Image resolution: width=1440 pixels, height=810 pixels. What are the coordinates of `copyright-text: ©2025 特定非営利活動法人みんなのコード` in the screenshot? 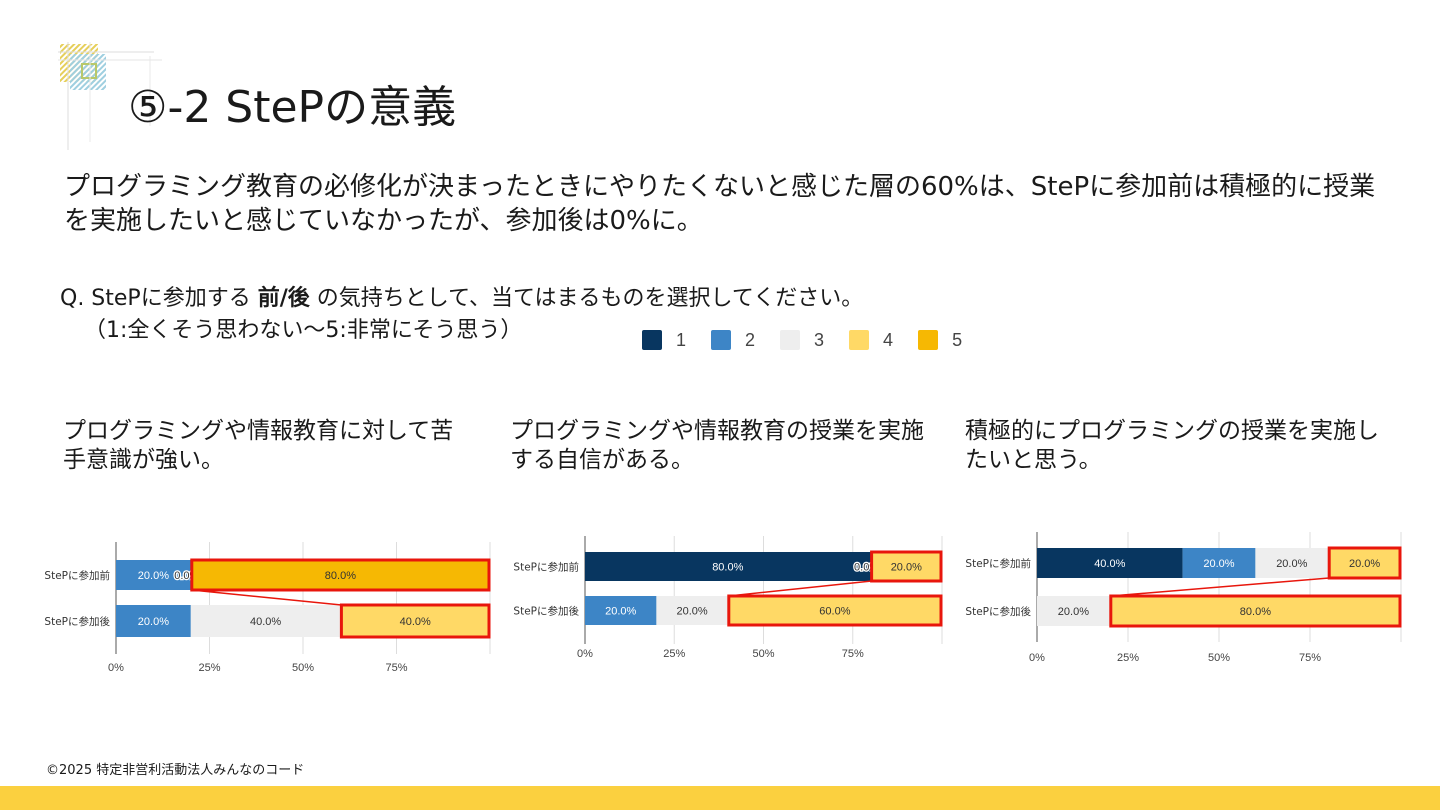 It's located at (175, 770).